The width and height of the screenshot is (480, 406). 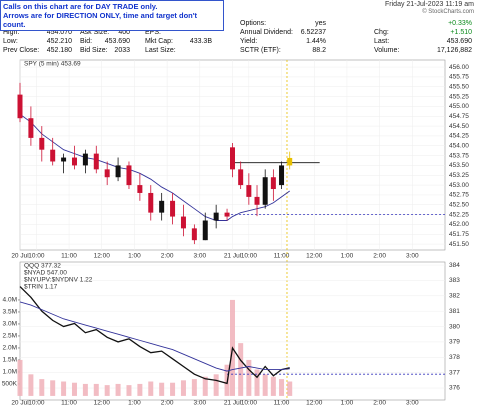 I want to click on quote-label: Bid Size:, so click(x=94, y=50).